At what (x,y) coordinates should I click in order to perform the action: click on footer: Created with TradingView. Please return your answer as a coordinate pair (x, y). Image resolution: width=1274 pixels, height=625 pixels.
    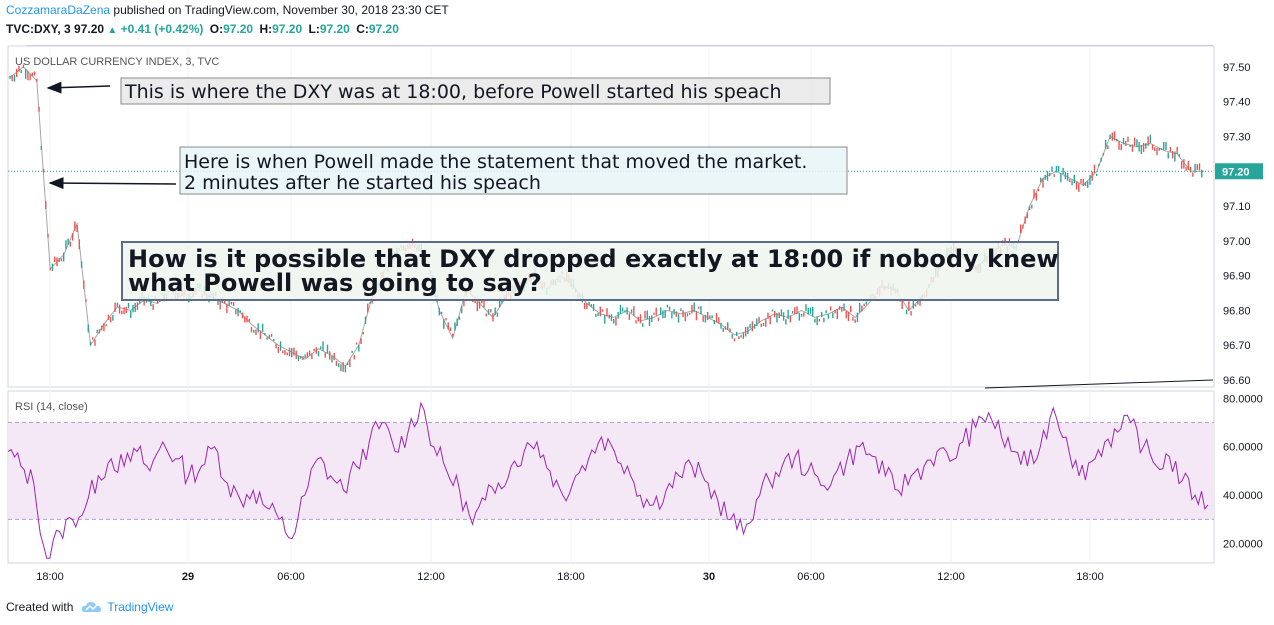
    Looking at the image, I should click on (89, 607).